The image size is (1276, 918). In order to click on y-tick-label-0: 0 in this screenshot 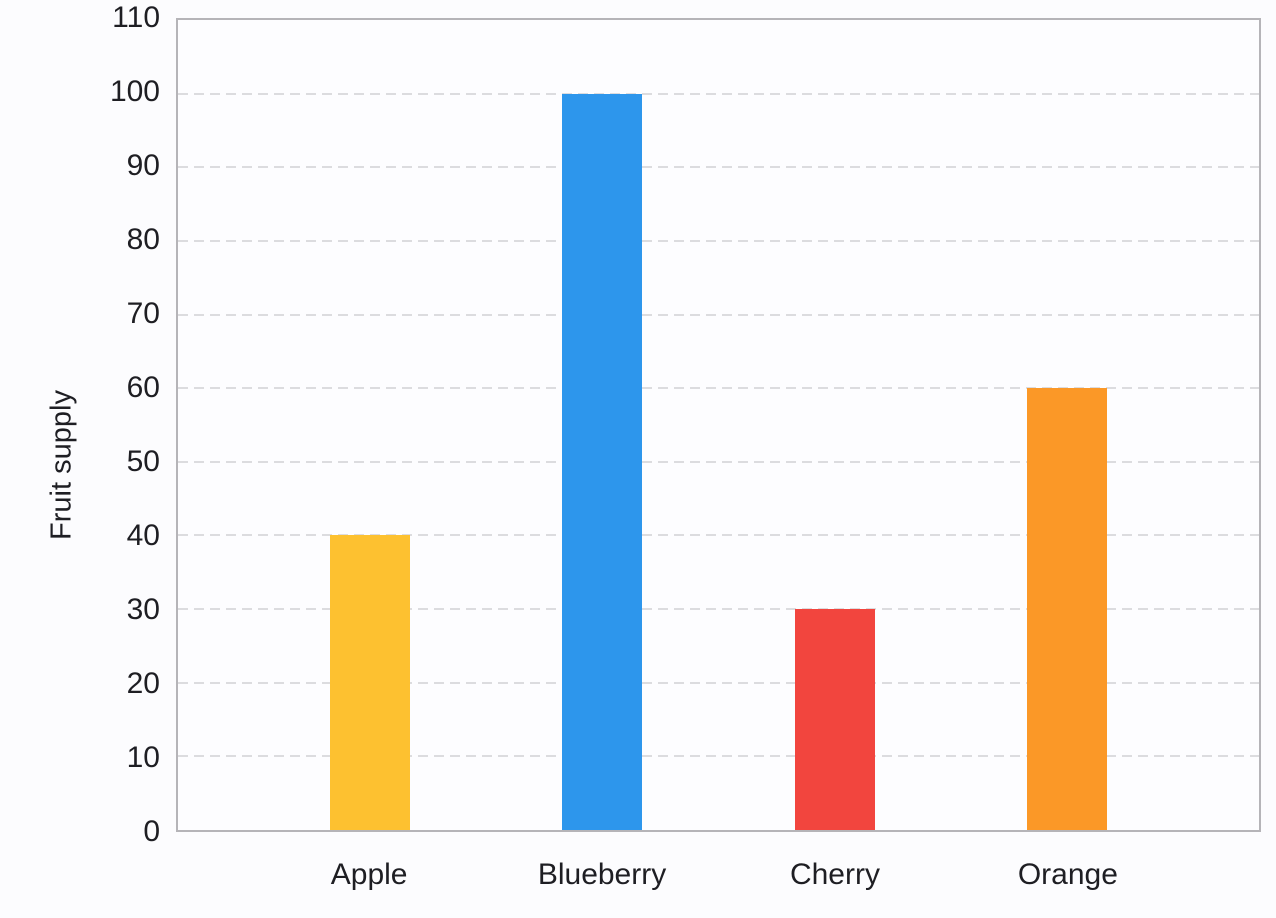, I will do `click(151, 831)`.